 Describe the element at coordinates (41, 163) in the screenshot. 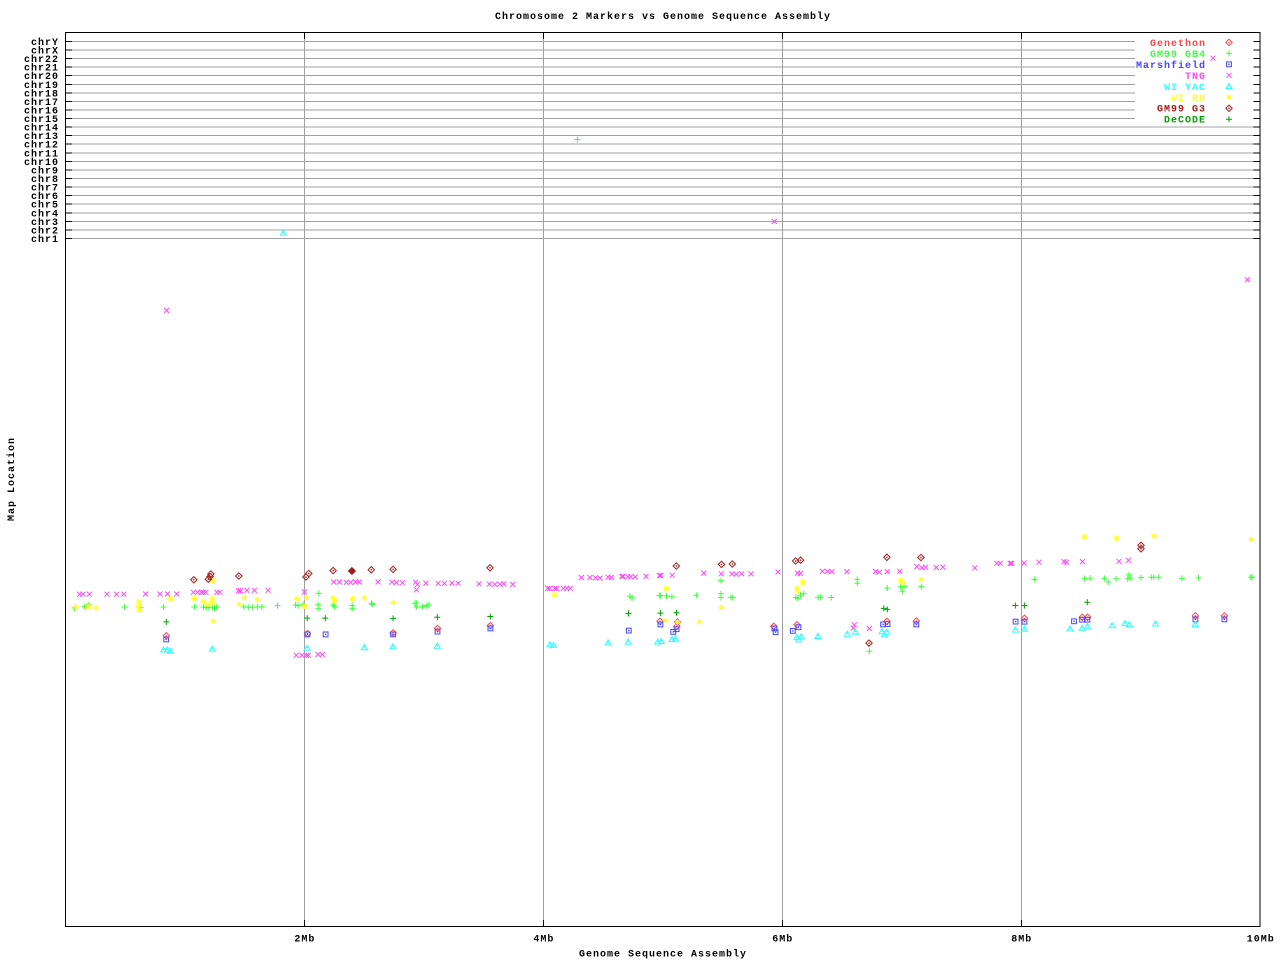

I see `svg-text: chr10` at that location.